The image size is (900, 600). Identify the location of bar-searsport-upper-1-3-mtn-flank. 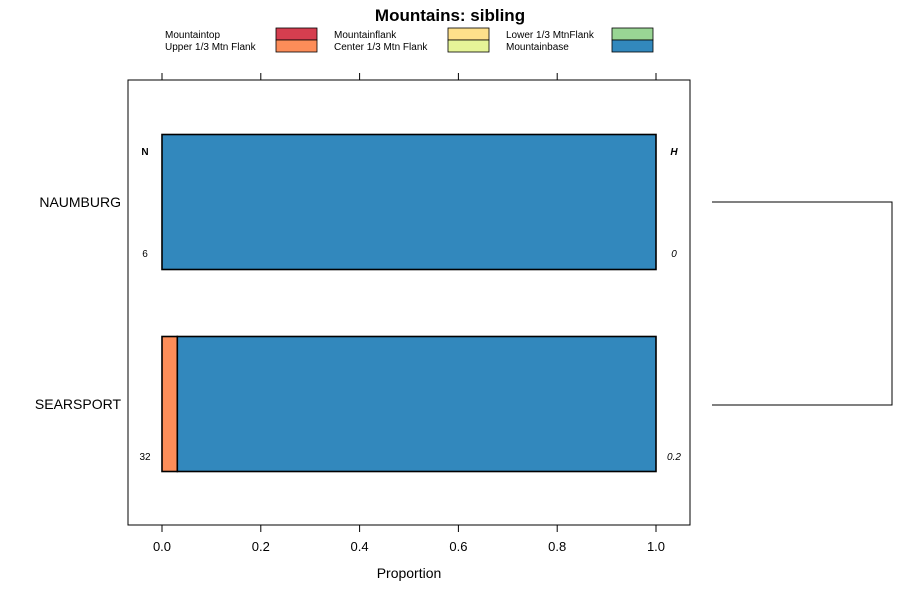
(170, 404).